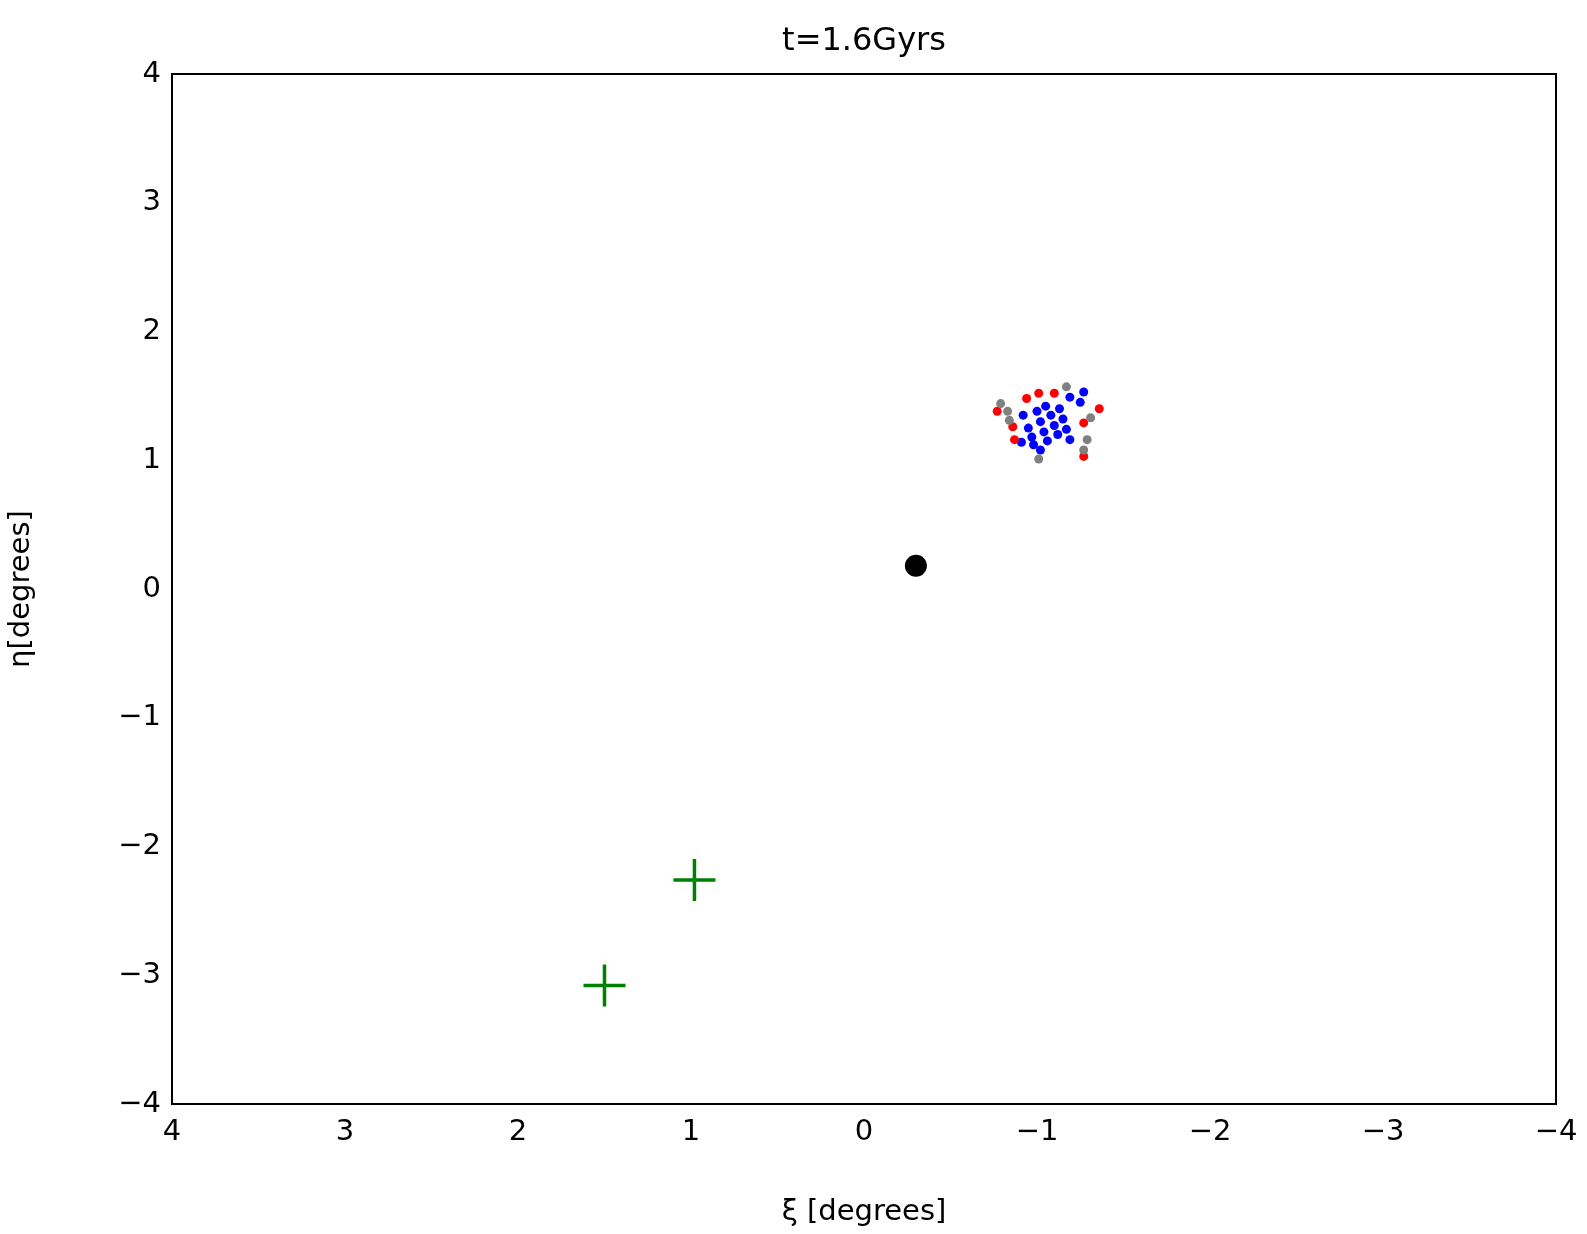 The image size is (1587, 1234). What do you see at coordinates (139, 715) in the screenshot?
I see `y-tick-label: −1` at bounding box center [139, 715].